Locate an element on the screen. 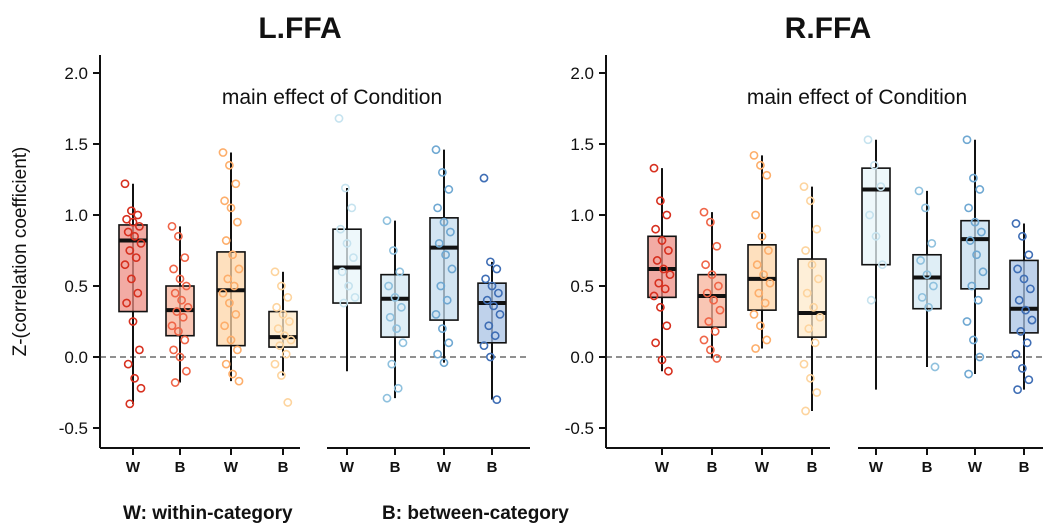 The height and width of the screenshot is (528, 1043). legend-between: B: between-category is located at coordinates (475, 513).